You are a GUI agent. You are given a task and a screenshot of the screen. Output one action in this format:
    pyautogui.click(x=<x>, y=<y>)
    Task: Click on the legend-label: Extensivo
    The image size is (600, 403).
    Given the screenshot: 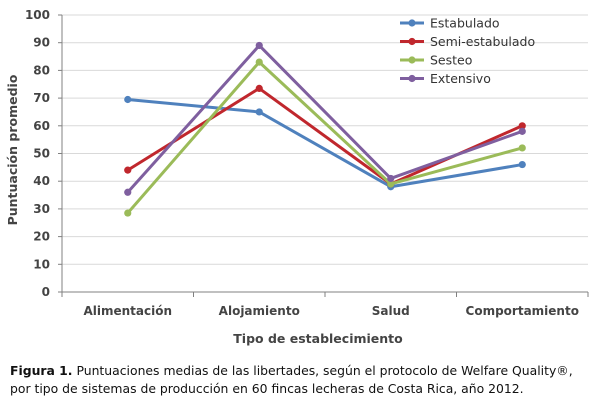 What is the action you would take?
    pyautogui.click(x=460, y=78)
    